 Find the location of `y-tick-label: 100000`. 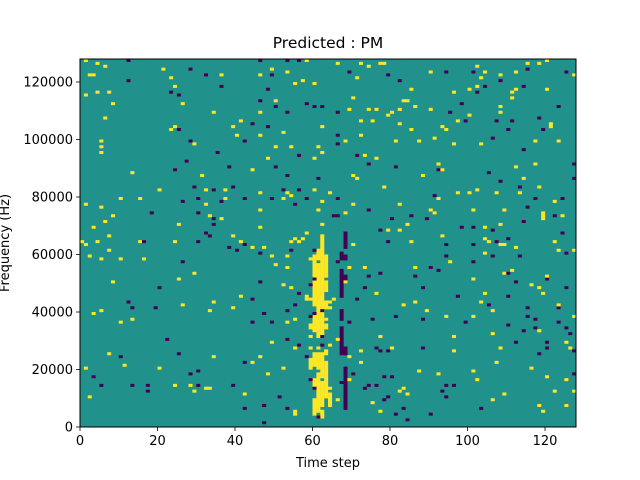

y-tick-label: 100000 is located at coordinates (48, 140).